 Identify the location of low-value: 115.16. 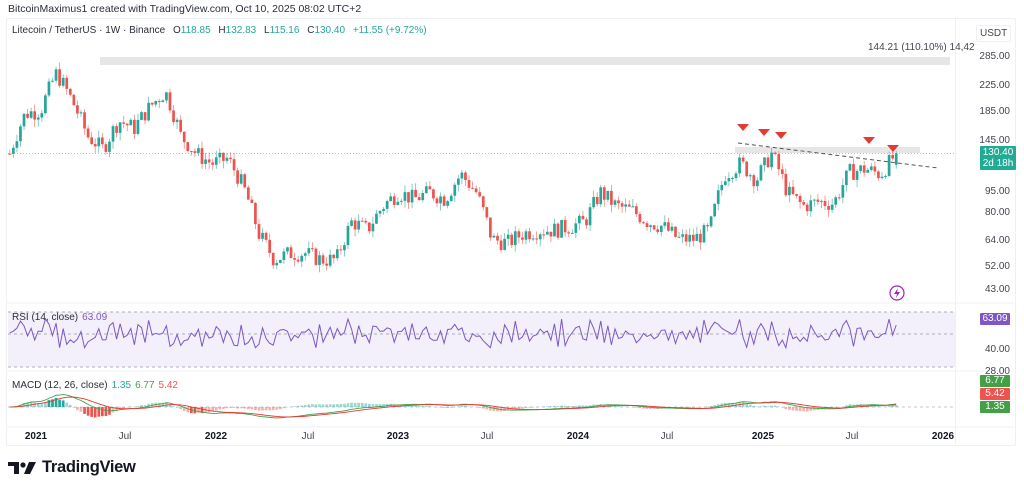
(284, 30).